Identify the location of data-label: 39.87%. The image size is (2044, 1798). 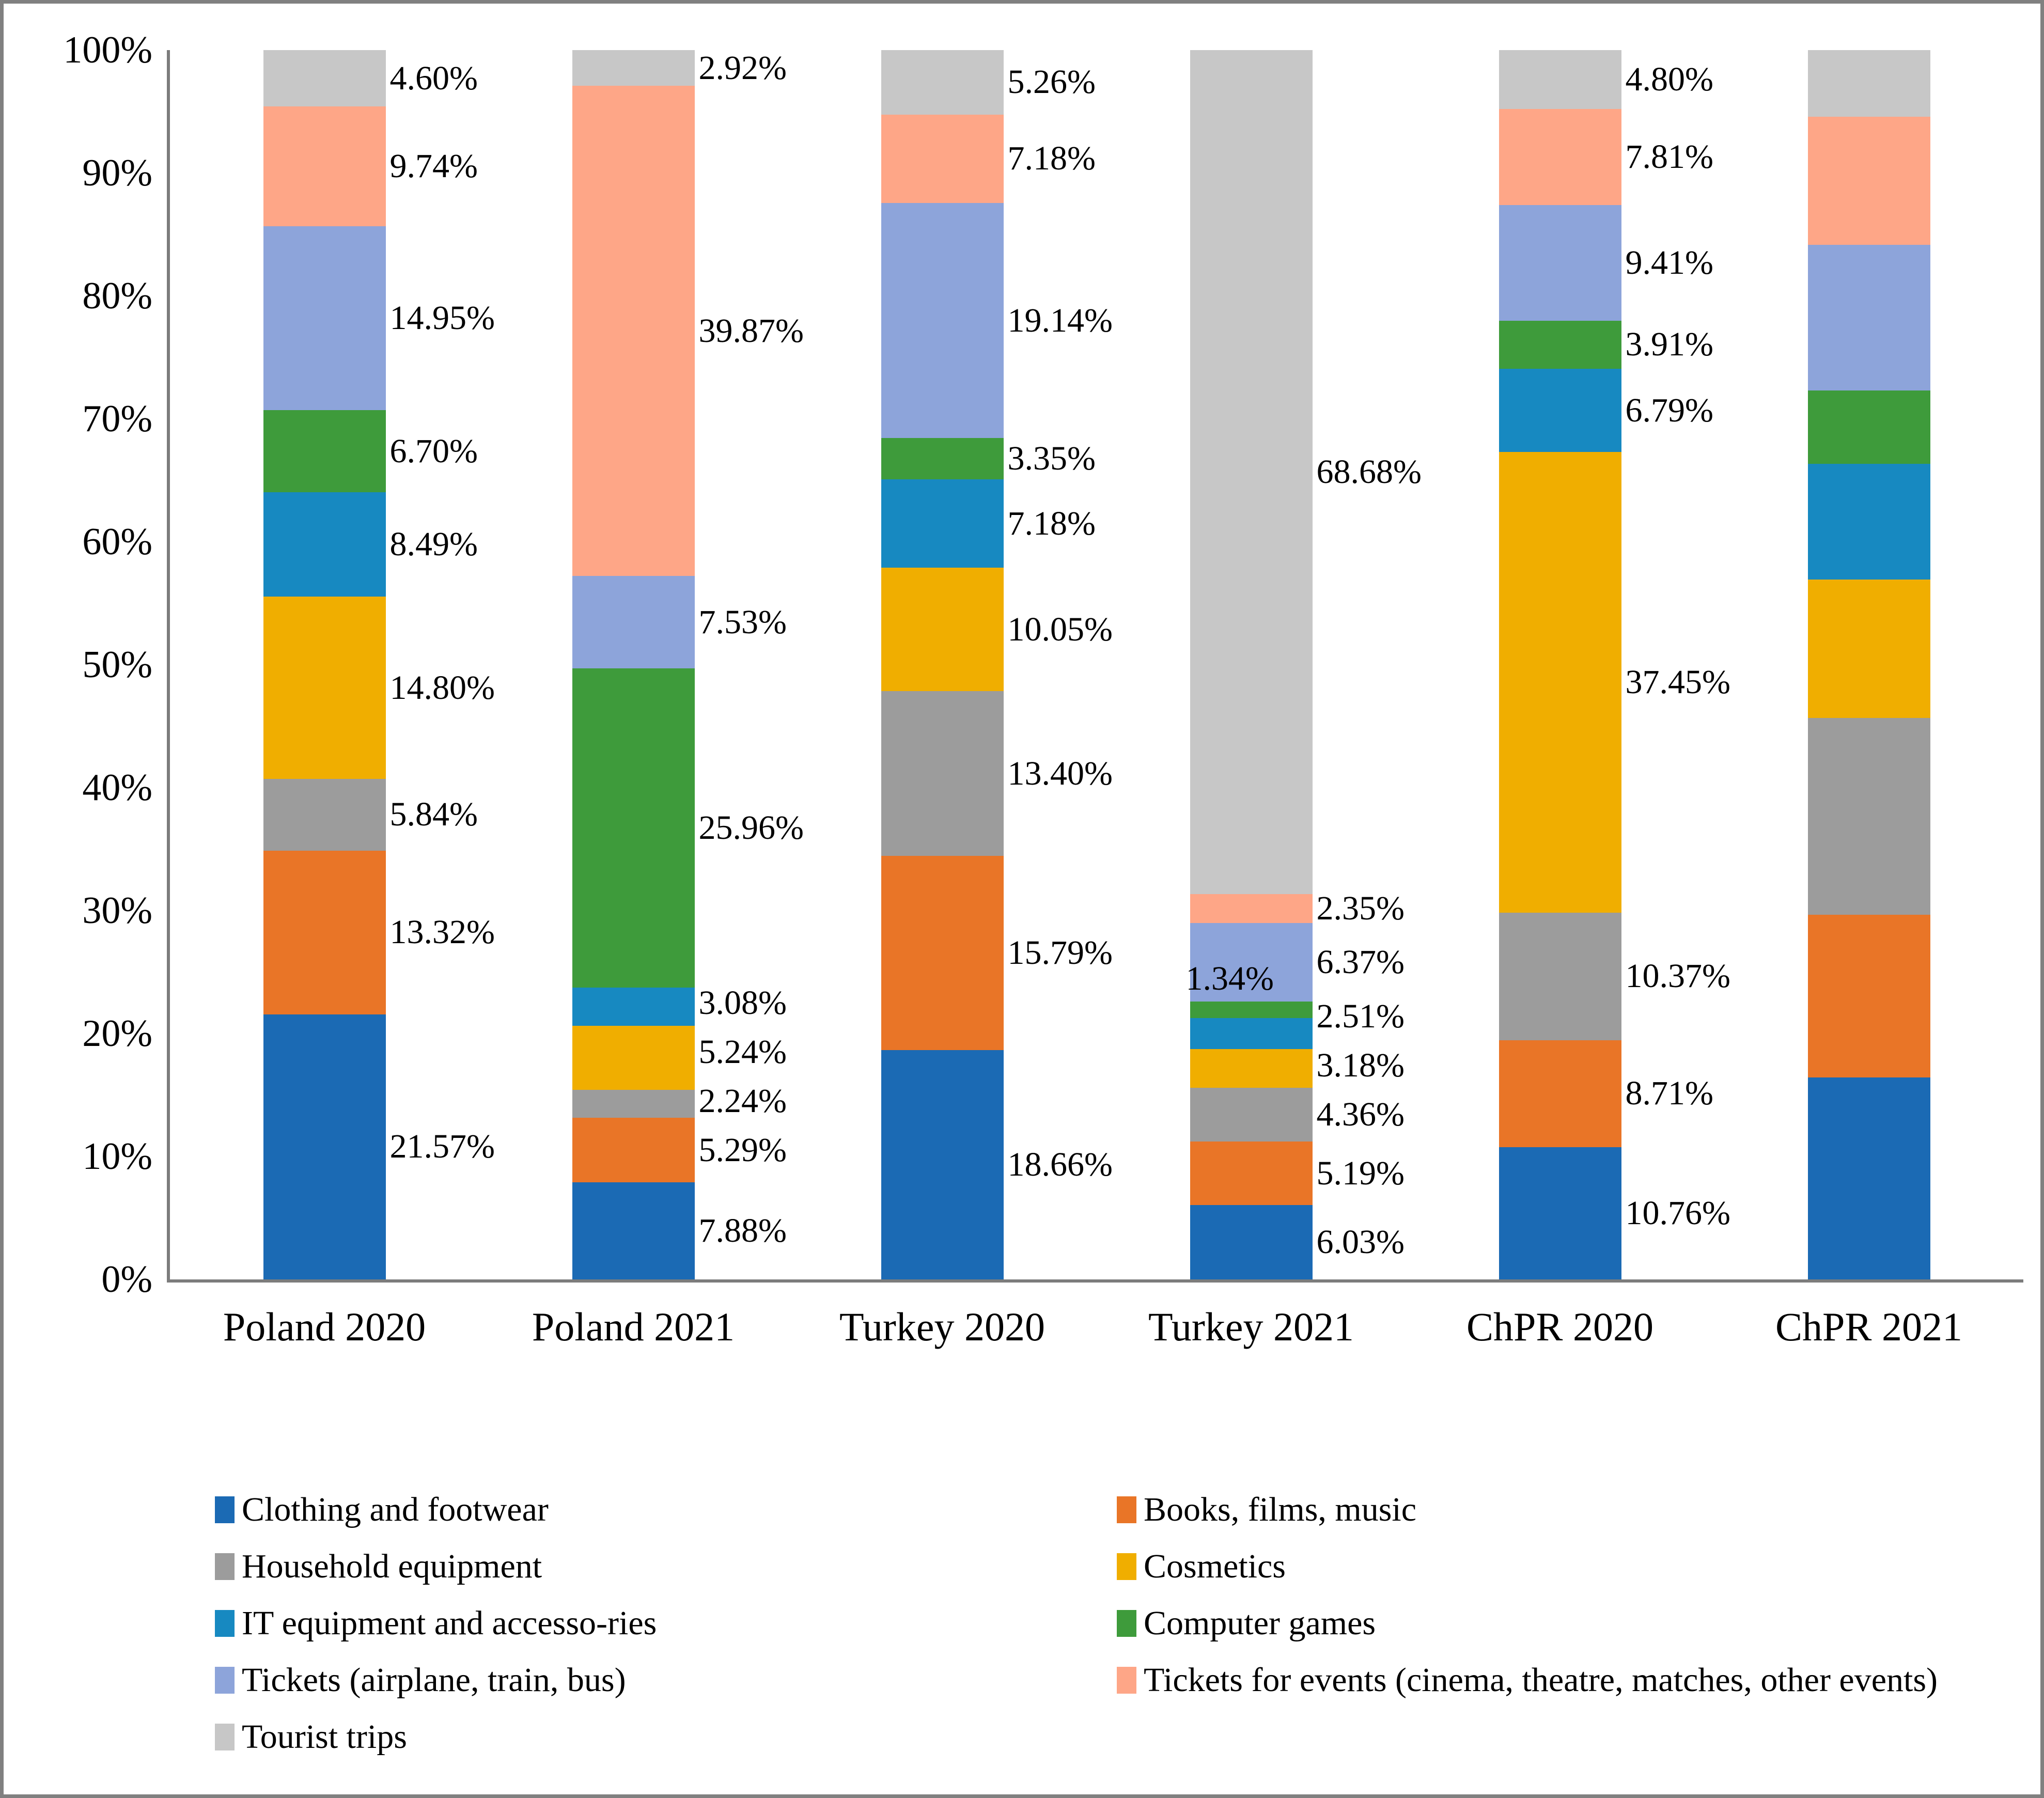
(751, 330).